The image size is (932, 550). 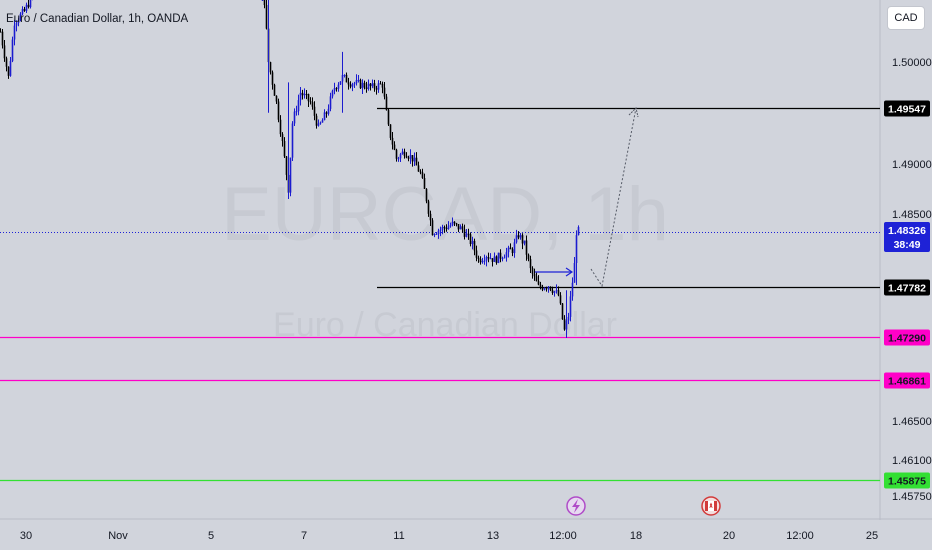 I want to click on price-tags: 1.49547 1.47782 1.47290 1.46861 1.45875, so click(x=907, y=294).